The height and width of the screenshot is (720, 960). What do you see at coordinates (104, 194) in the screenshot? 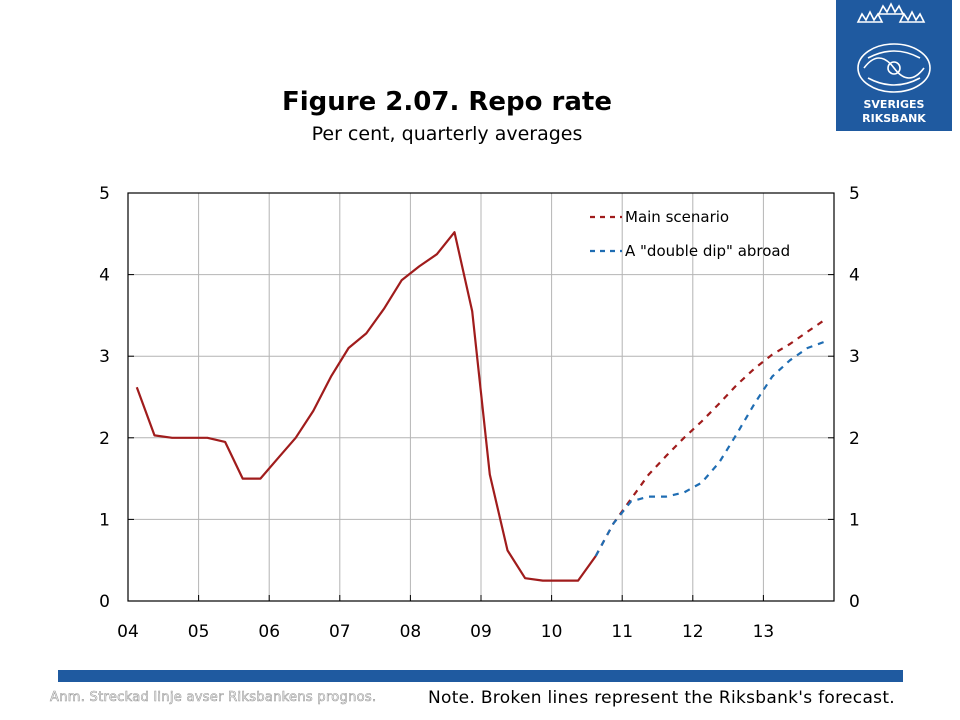
I see `y-tick-label-left: 5` at bounding box center [104, 194].